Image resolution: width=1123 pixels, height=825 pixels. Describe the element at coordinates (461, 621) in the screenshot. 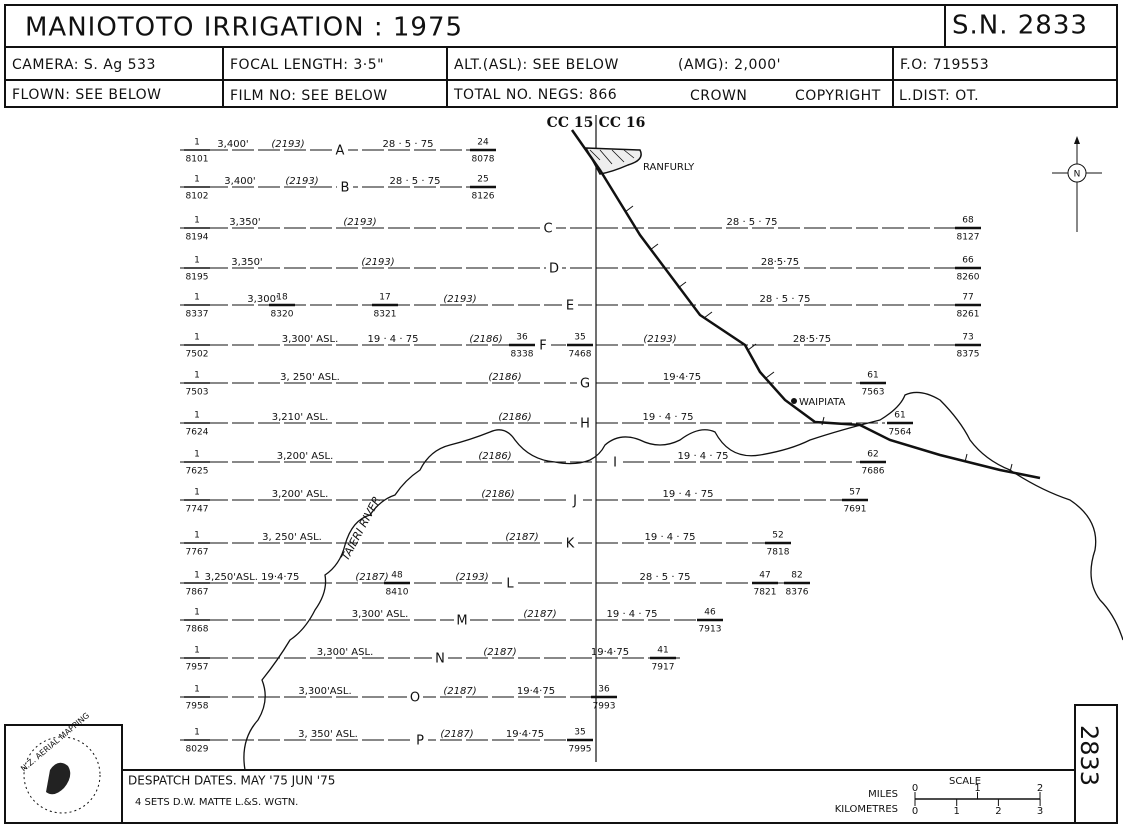

I see `line-letter: M` at that location.